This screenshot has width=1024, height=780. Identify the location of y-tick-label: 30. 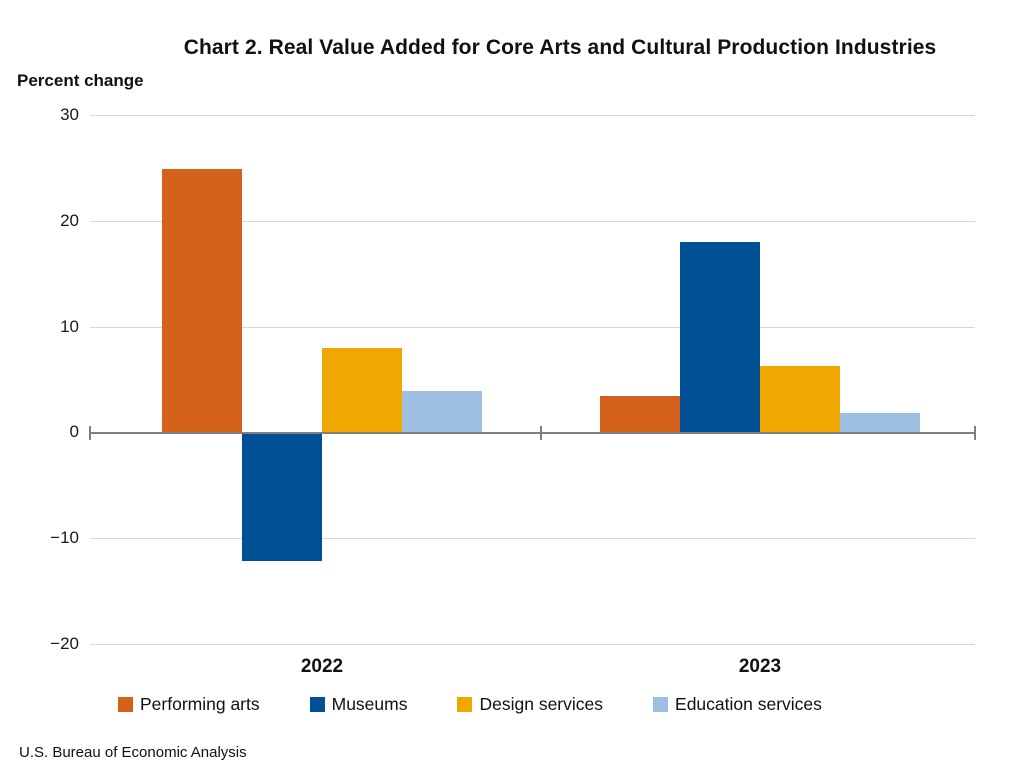
(69, 114).